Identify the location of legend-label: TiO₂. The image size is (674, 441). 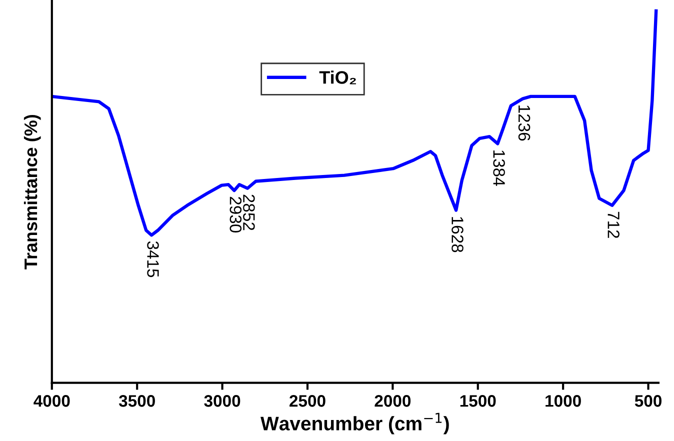
(337, 77).